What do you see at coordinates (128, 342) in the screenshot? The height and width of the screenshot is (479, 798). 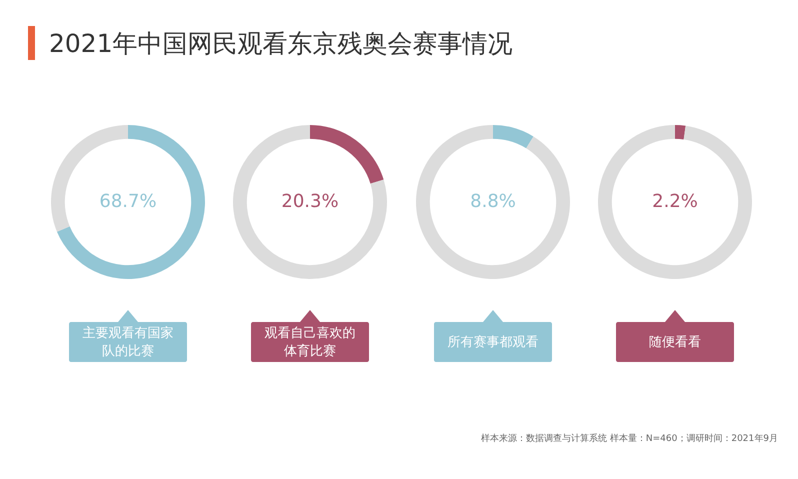 I see `legend-label: 主要观看有国家队的比赛` at bounding box center [128, 342].